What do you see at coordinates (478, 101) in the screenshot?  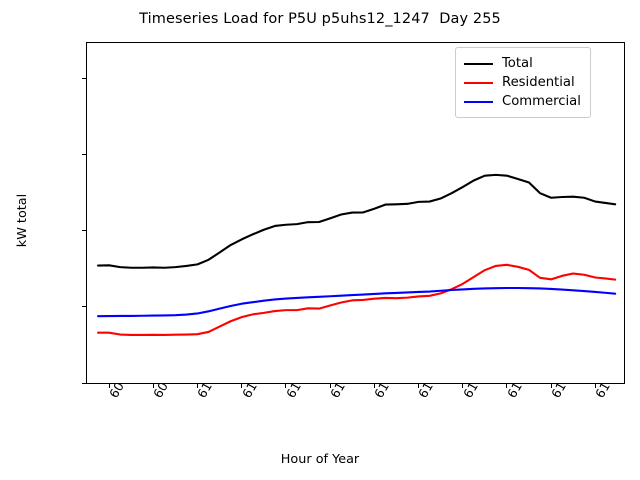 I see `legend-swatch-commercial` at bounding box center [478, 101].